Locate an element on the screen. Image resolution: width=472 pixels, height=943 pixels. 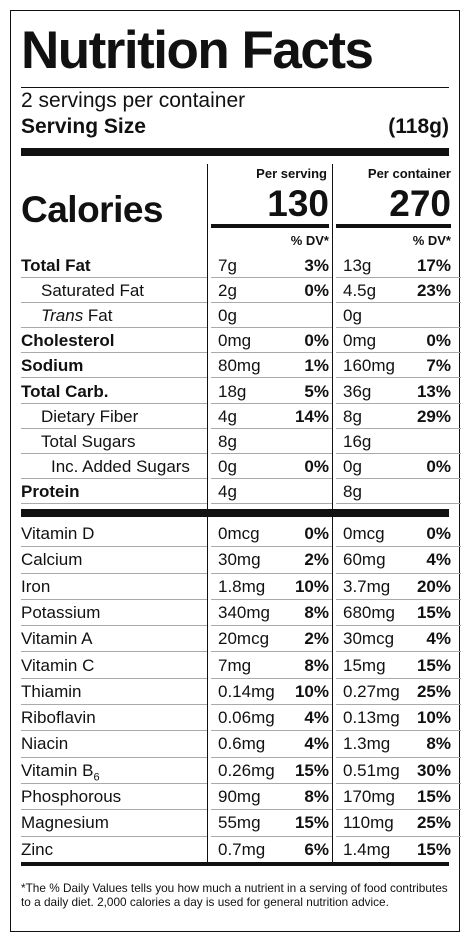
nutrient-row: Total Carb.18g5%36g13% is located at coordinates (235, 391).